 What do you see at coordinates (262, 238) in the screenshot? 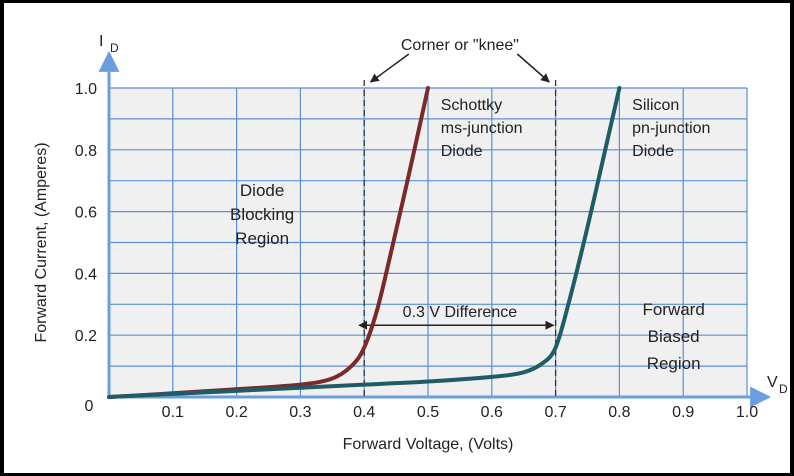
I see `blocking-region-label: Region` at bounding box center [262, 238].